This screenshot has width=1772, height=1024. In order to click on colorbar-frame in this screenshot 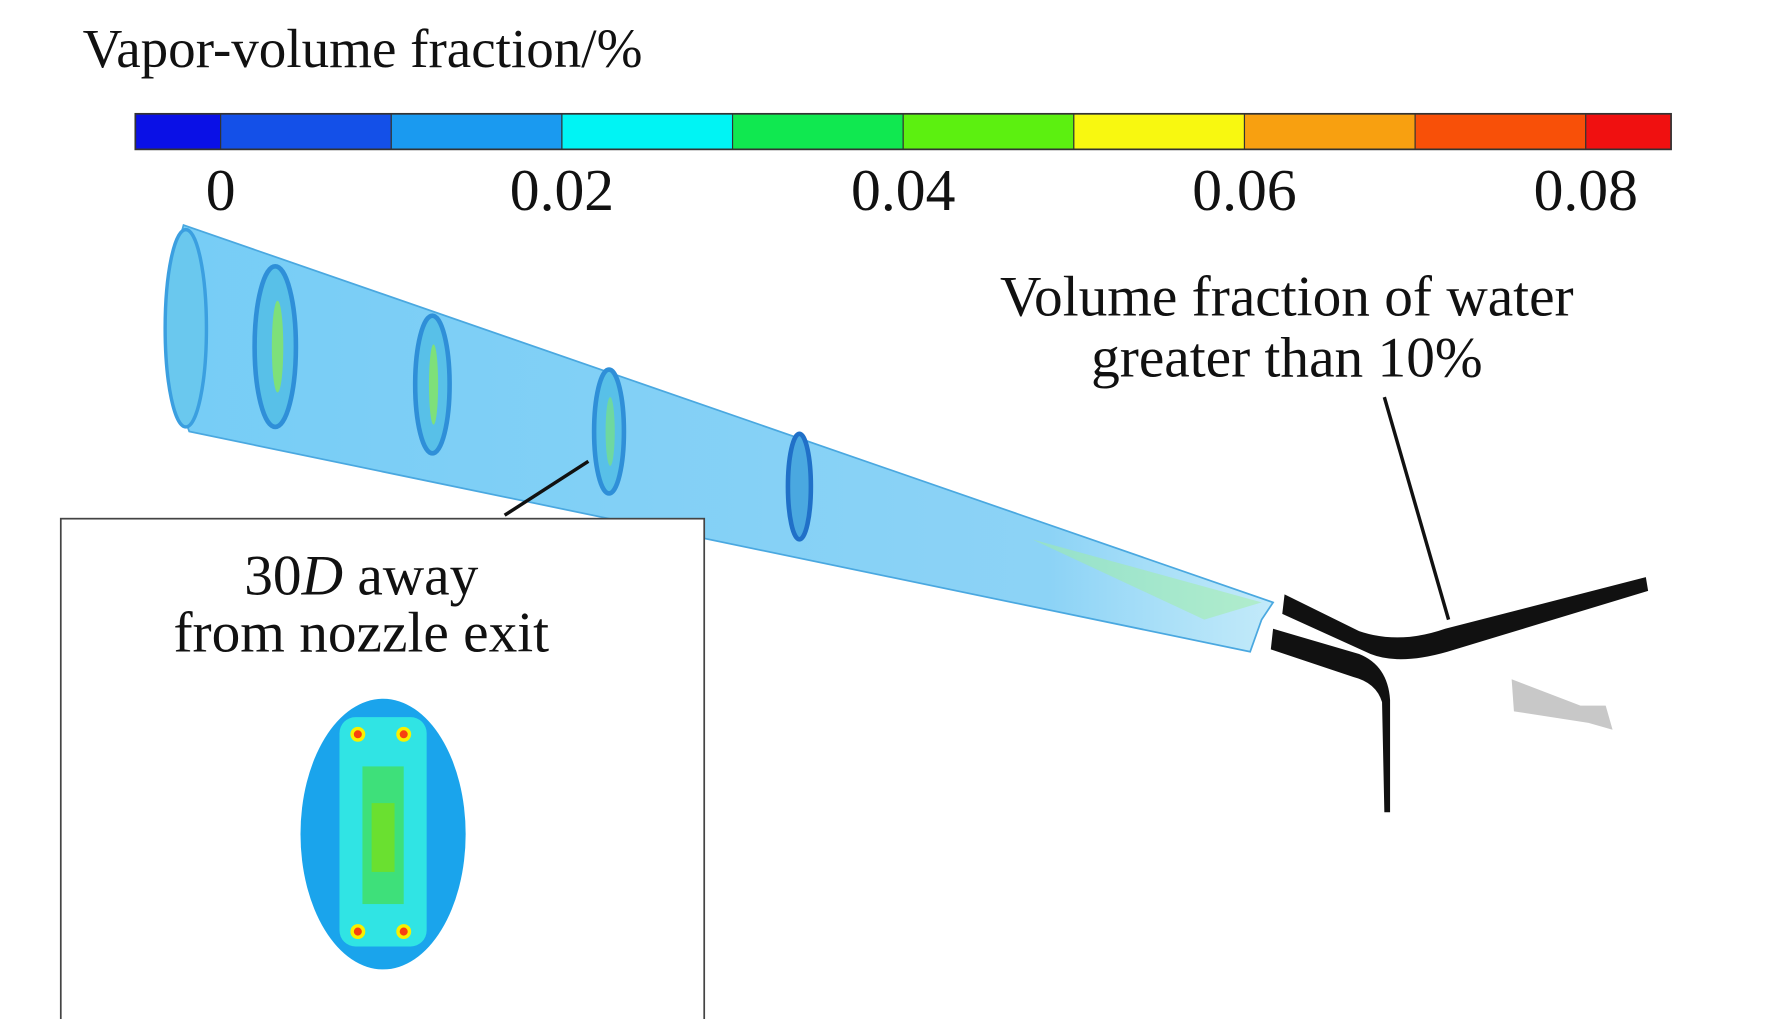, I will do `click(903, 131)`.